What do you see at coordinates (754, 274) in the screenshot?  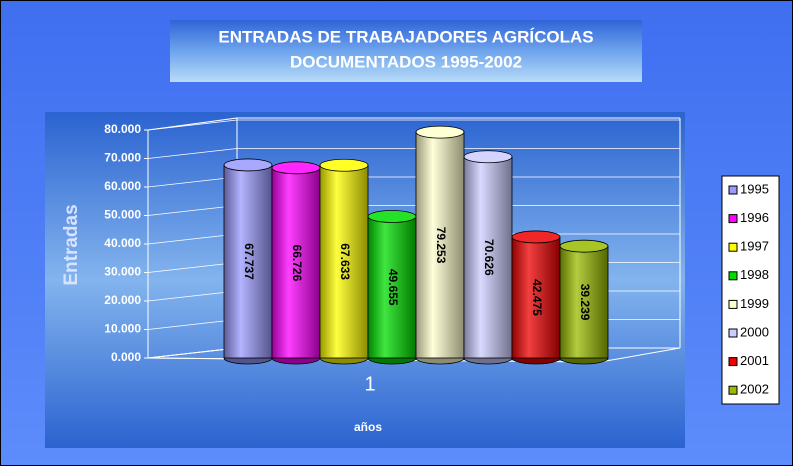 I see `legend-label: 1998` at bounding box center [754, 274].